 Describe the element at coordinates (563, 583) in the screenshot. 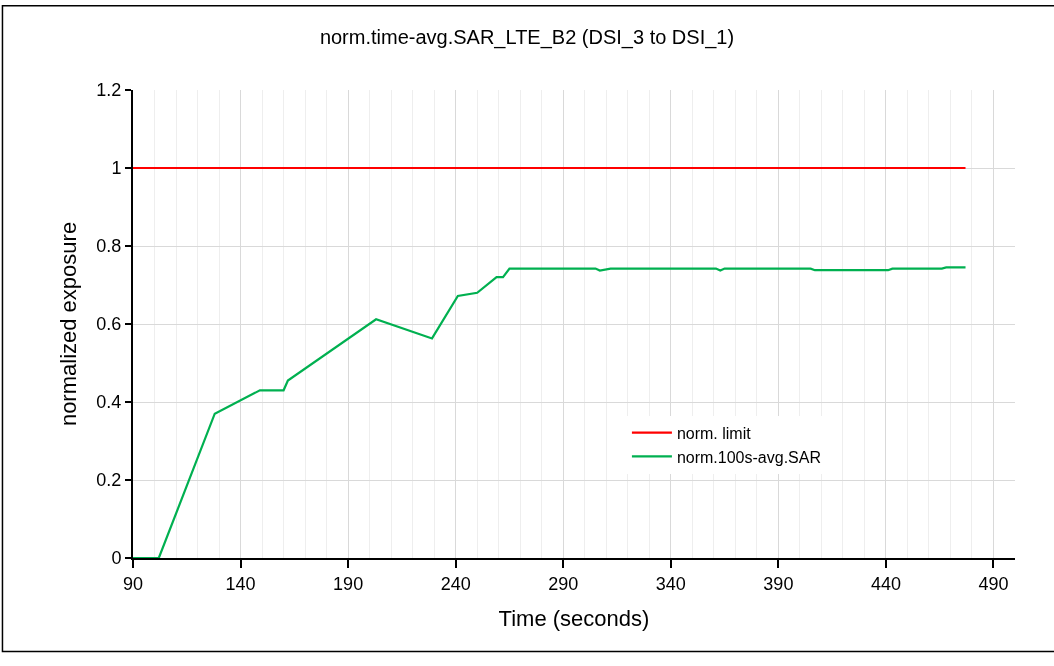

I see `x-tick-label: 290` at that location.